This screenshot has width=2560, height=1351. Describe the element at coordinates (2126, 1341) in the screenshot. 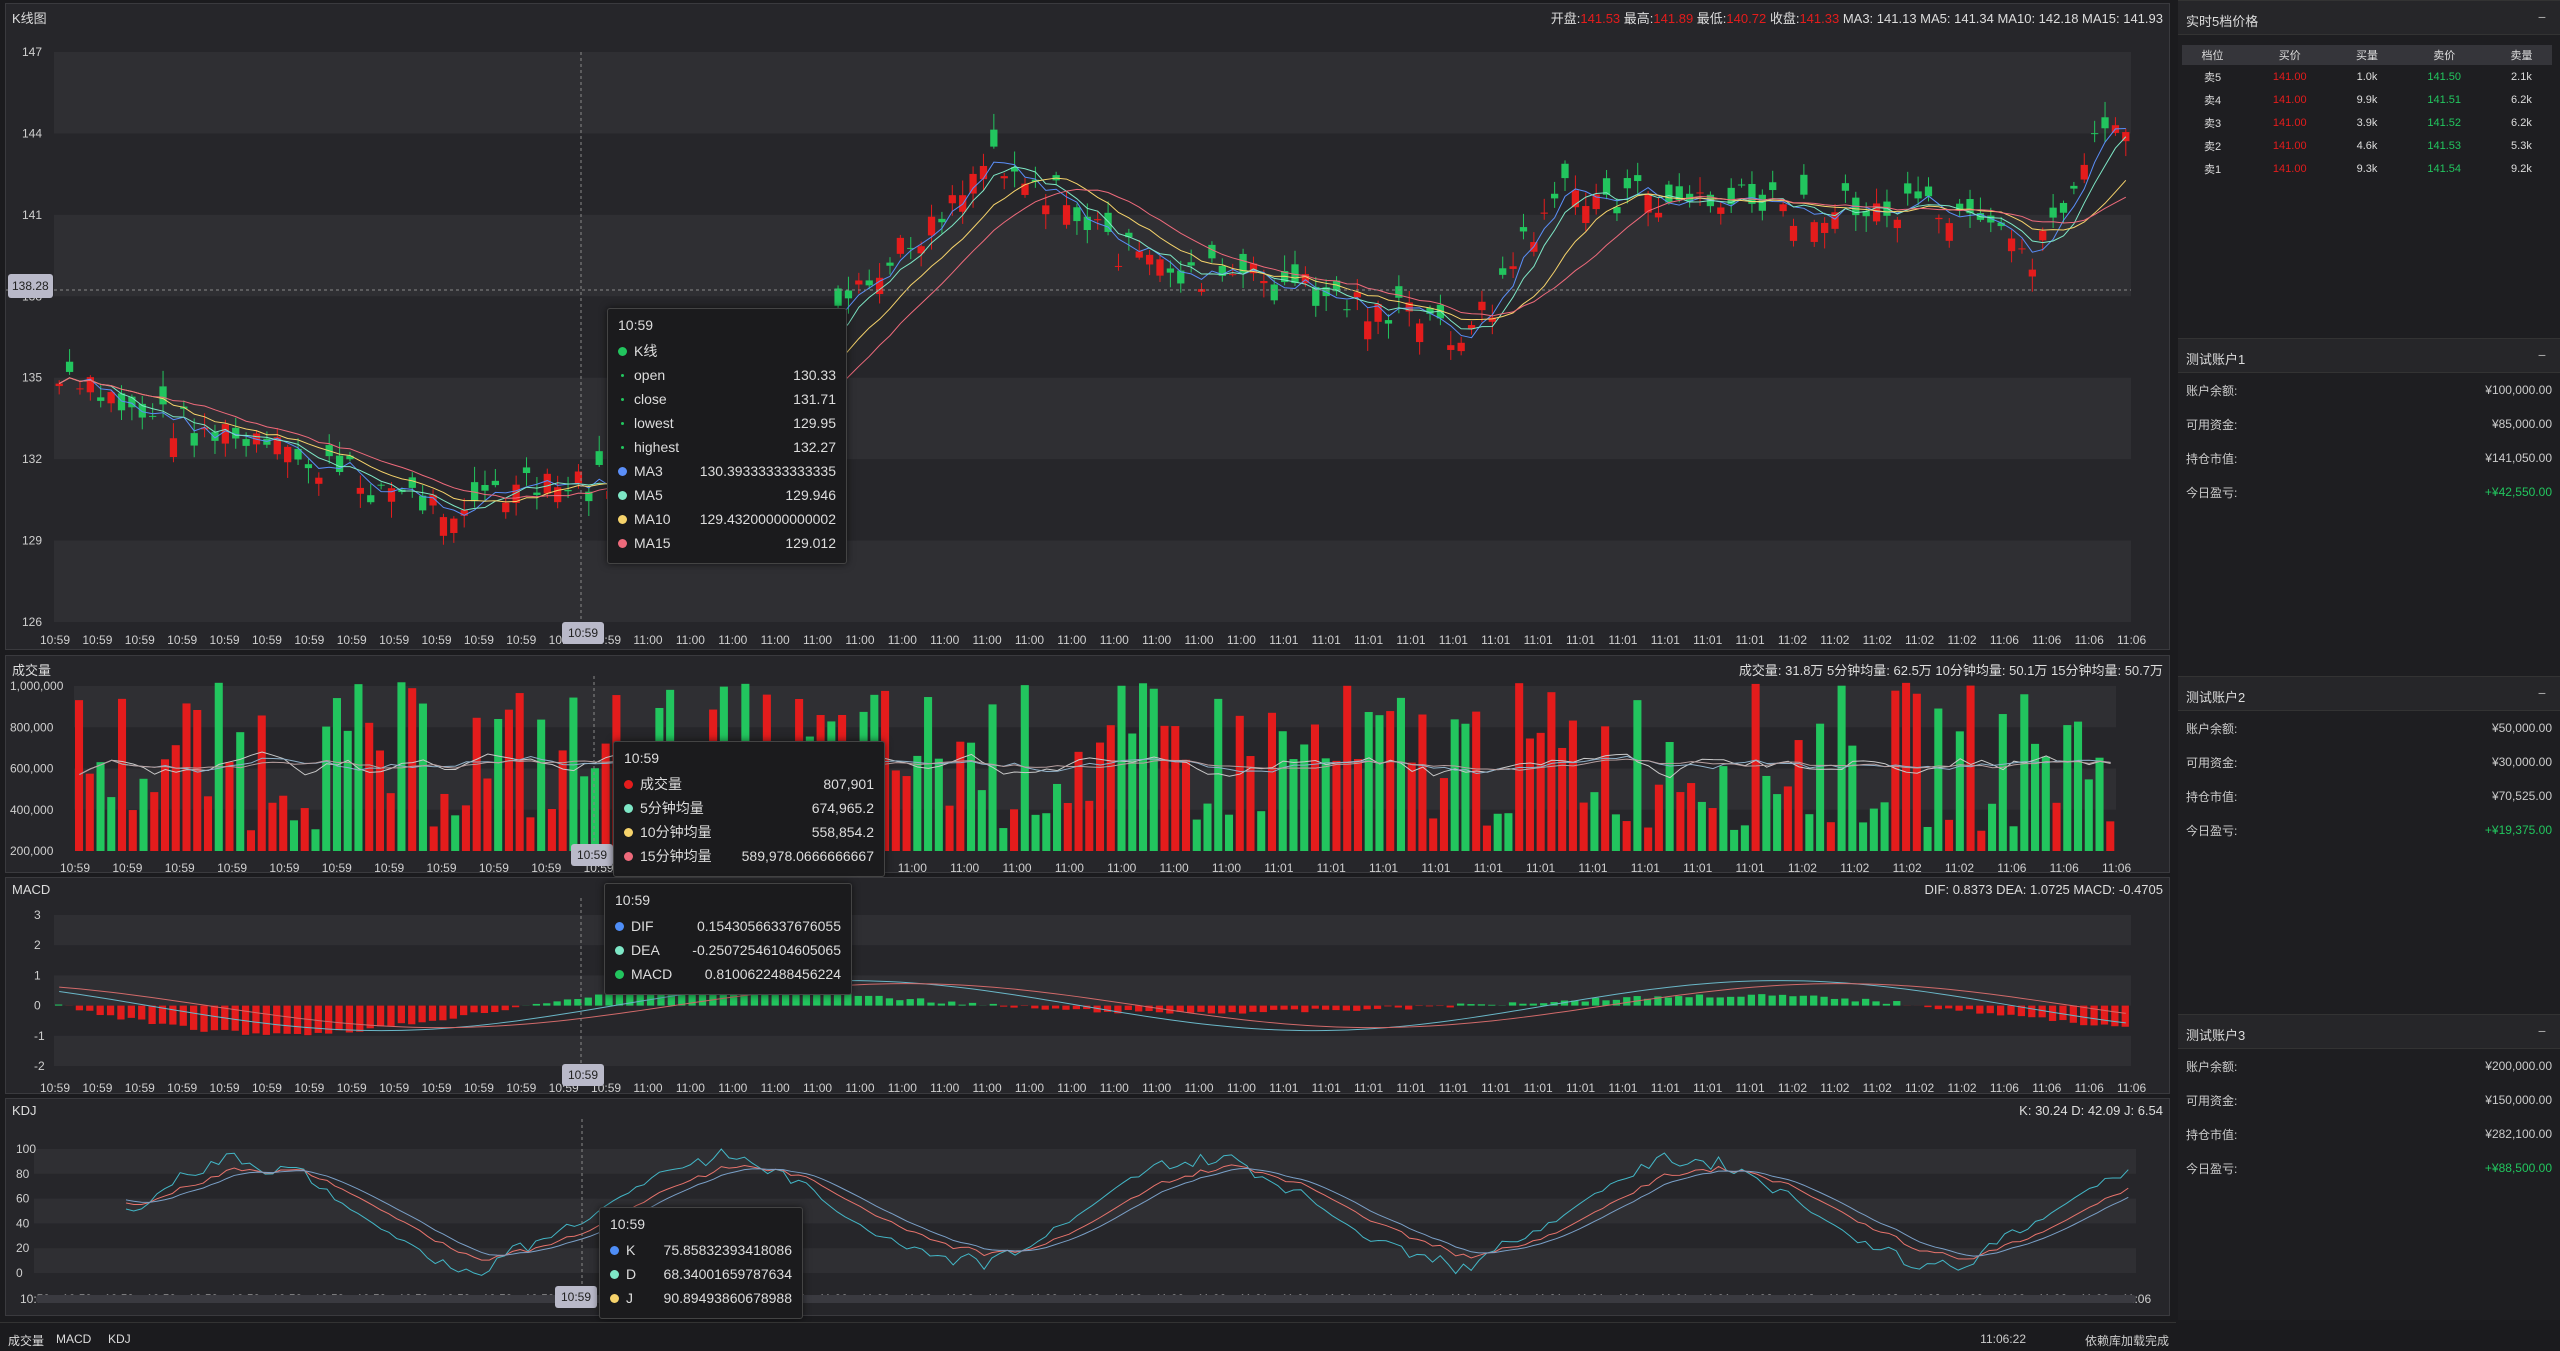

I see `status-message: 依赖库加载完成` at that location.